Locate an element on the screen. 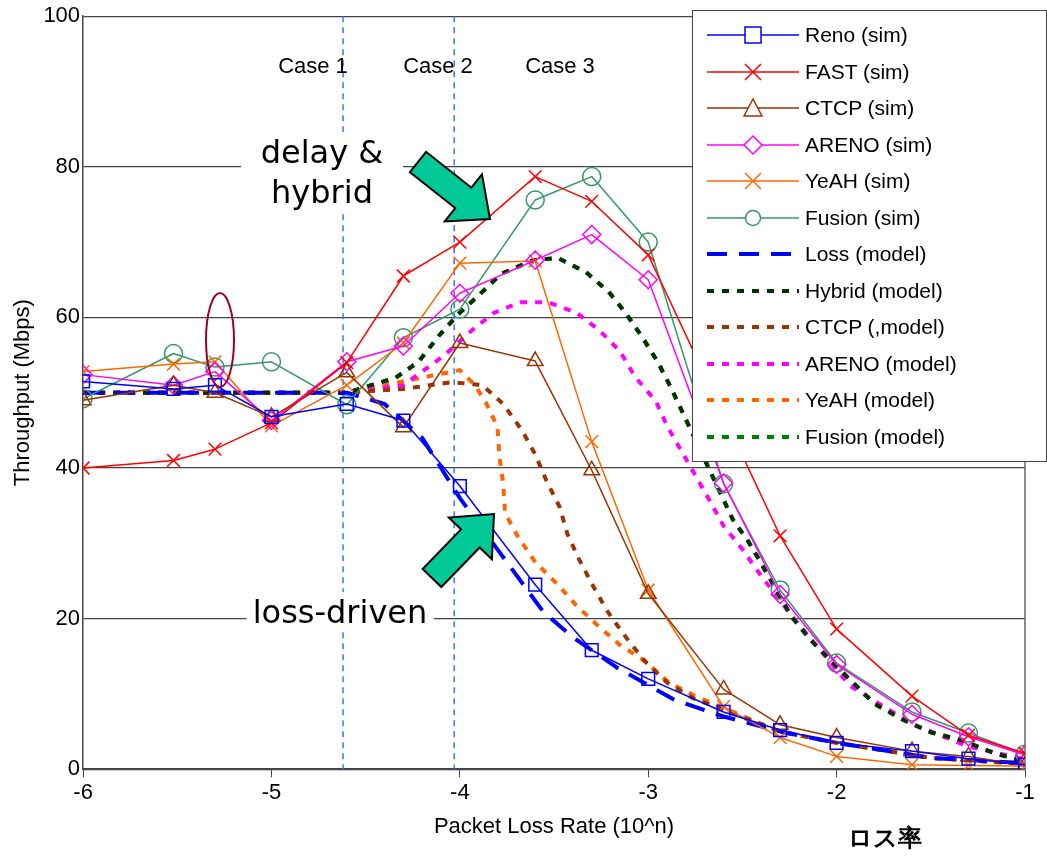 The image size is (1047, 858). x-tick-label: -3 is located at coordinates (648, 792).